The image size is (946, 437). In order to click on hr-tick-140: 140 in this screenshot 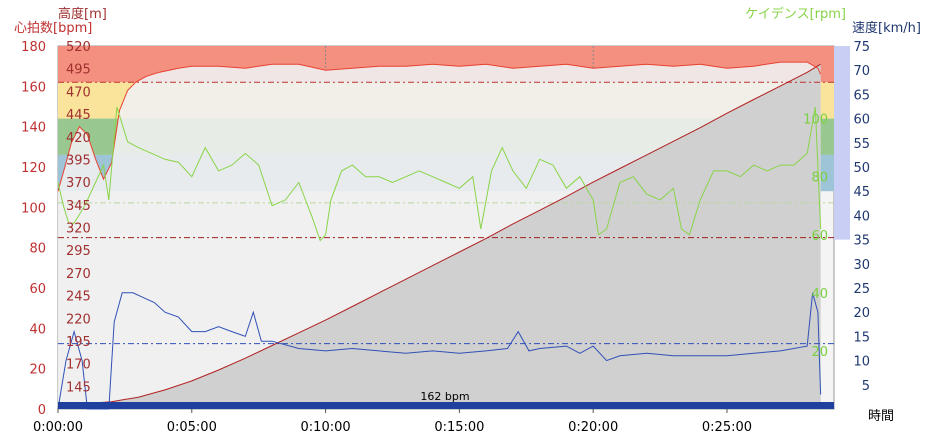, I will do `click(33, 128)`.